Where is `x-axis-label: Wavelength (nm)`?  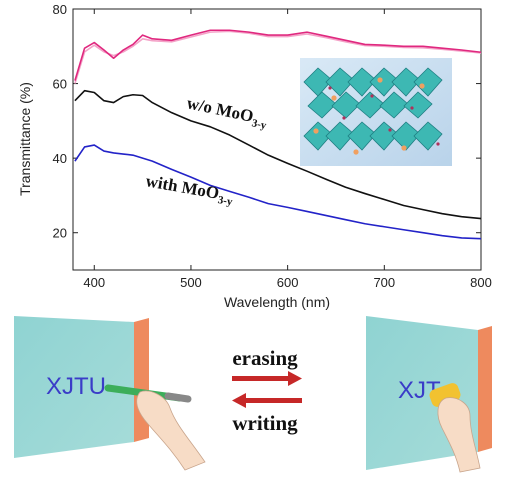
x-axis-label: Wavelength (nm) is located at coordinates (277, 302).